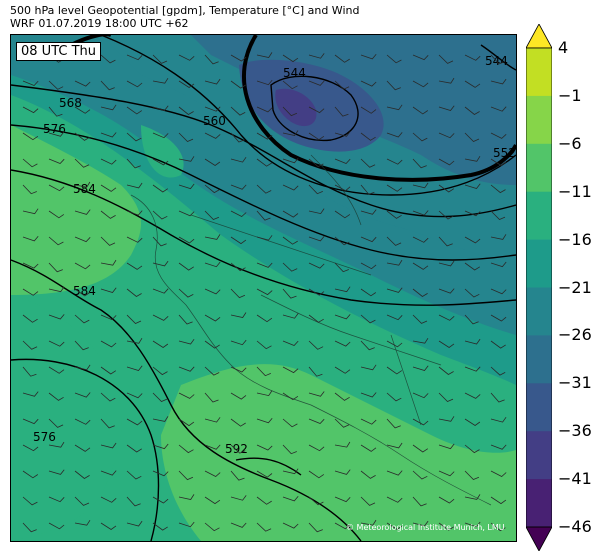  Describe the element at coordinates (575, 431) in the screenshot. I see `colorbar-tick-label: −36` at that location.